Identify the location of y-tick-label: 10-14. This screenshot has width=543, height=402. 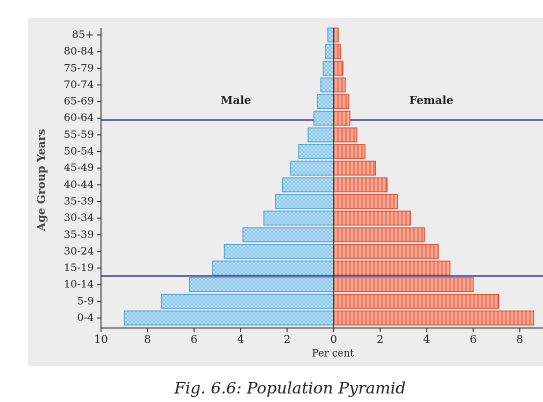
(79, 285).